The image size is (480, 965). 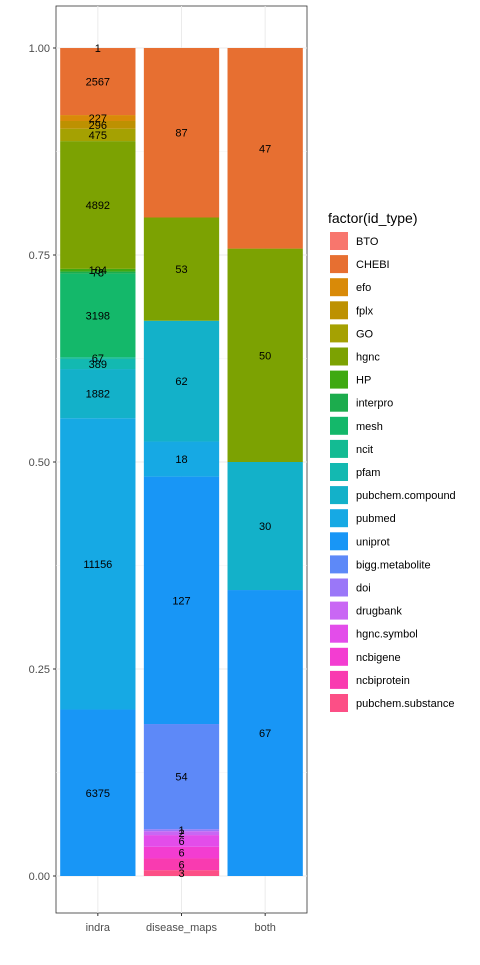 I want to click on y-tick-label: 0.50, so click(x=39, y=463).